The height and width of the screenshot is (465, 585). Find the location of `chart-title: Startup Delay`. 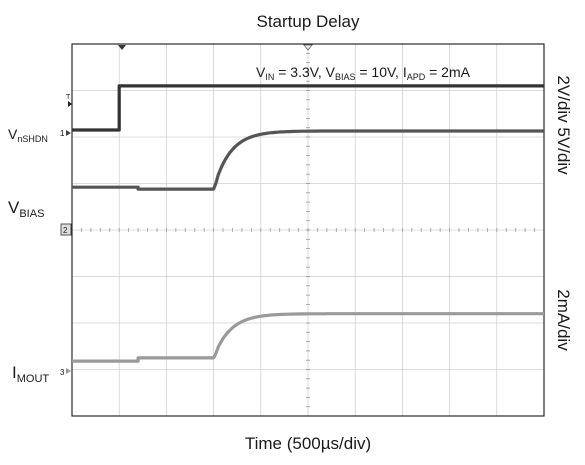

chart-title: Startup Delay is located at coordinates (308, 21).